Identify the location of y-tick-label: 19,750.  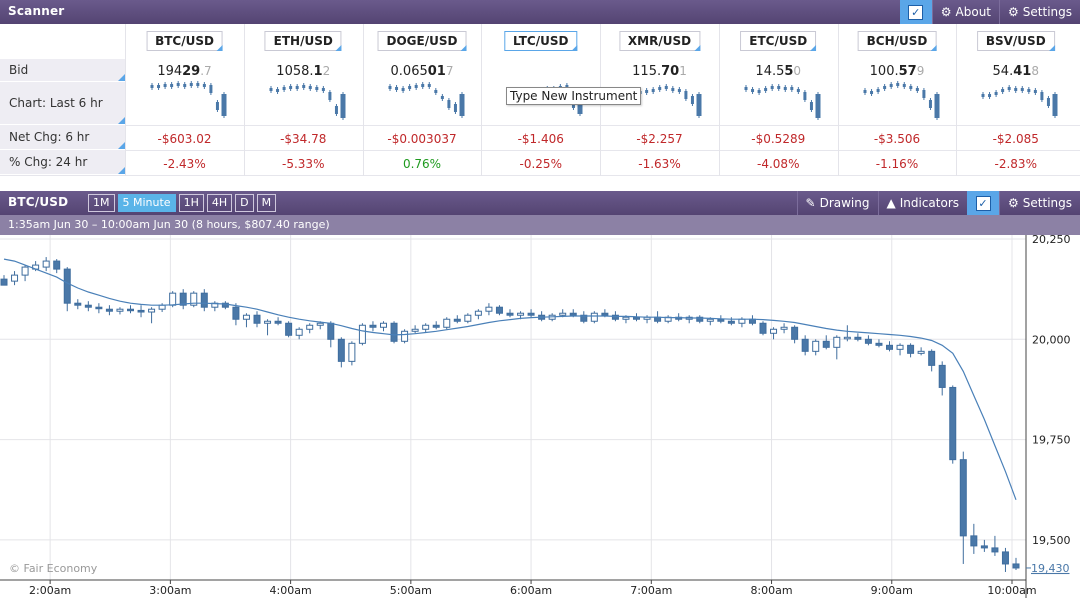
(1051, 440).